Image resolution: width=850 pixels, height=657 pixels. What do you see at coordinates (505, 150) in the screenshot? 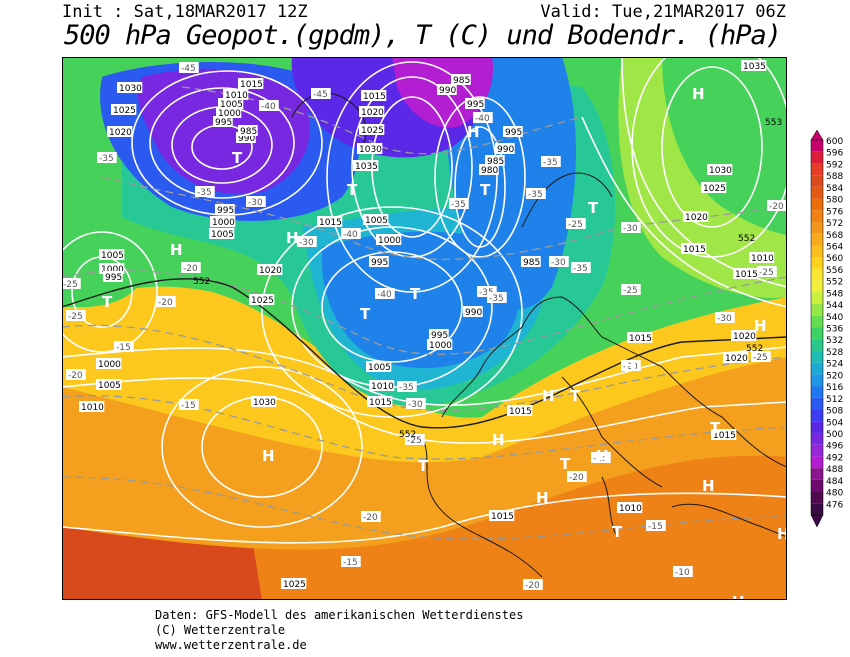
I see `isobar-label-text: 990` at bounding box center [505, 150].